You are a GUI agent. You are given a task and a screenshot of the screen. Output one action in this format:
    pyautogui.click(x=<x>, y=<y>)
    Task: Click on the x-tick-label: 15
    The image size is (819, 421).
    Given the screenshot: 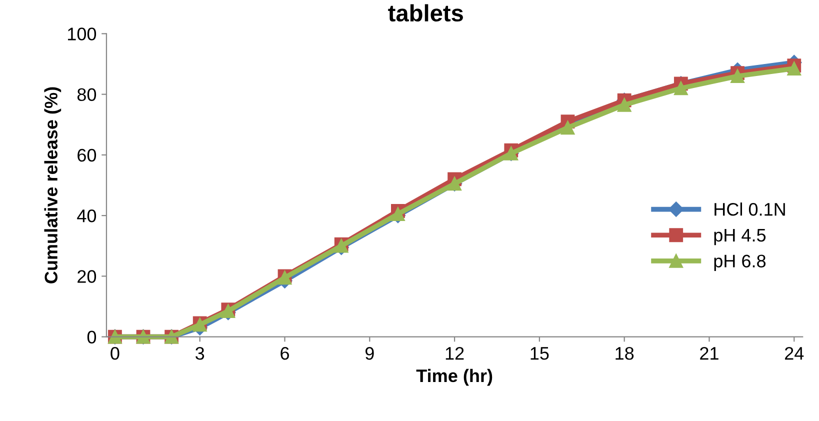 What is the action you would take?
    pyautogui.click(x=539, y=353)
    